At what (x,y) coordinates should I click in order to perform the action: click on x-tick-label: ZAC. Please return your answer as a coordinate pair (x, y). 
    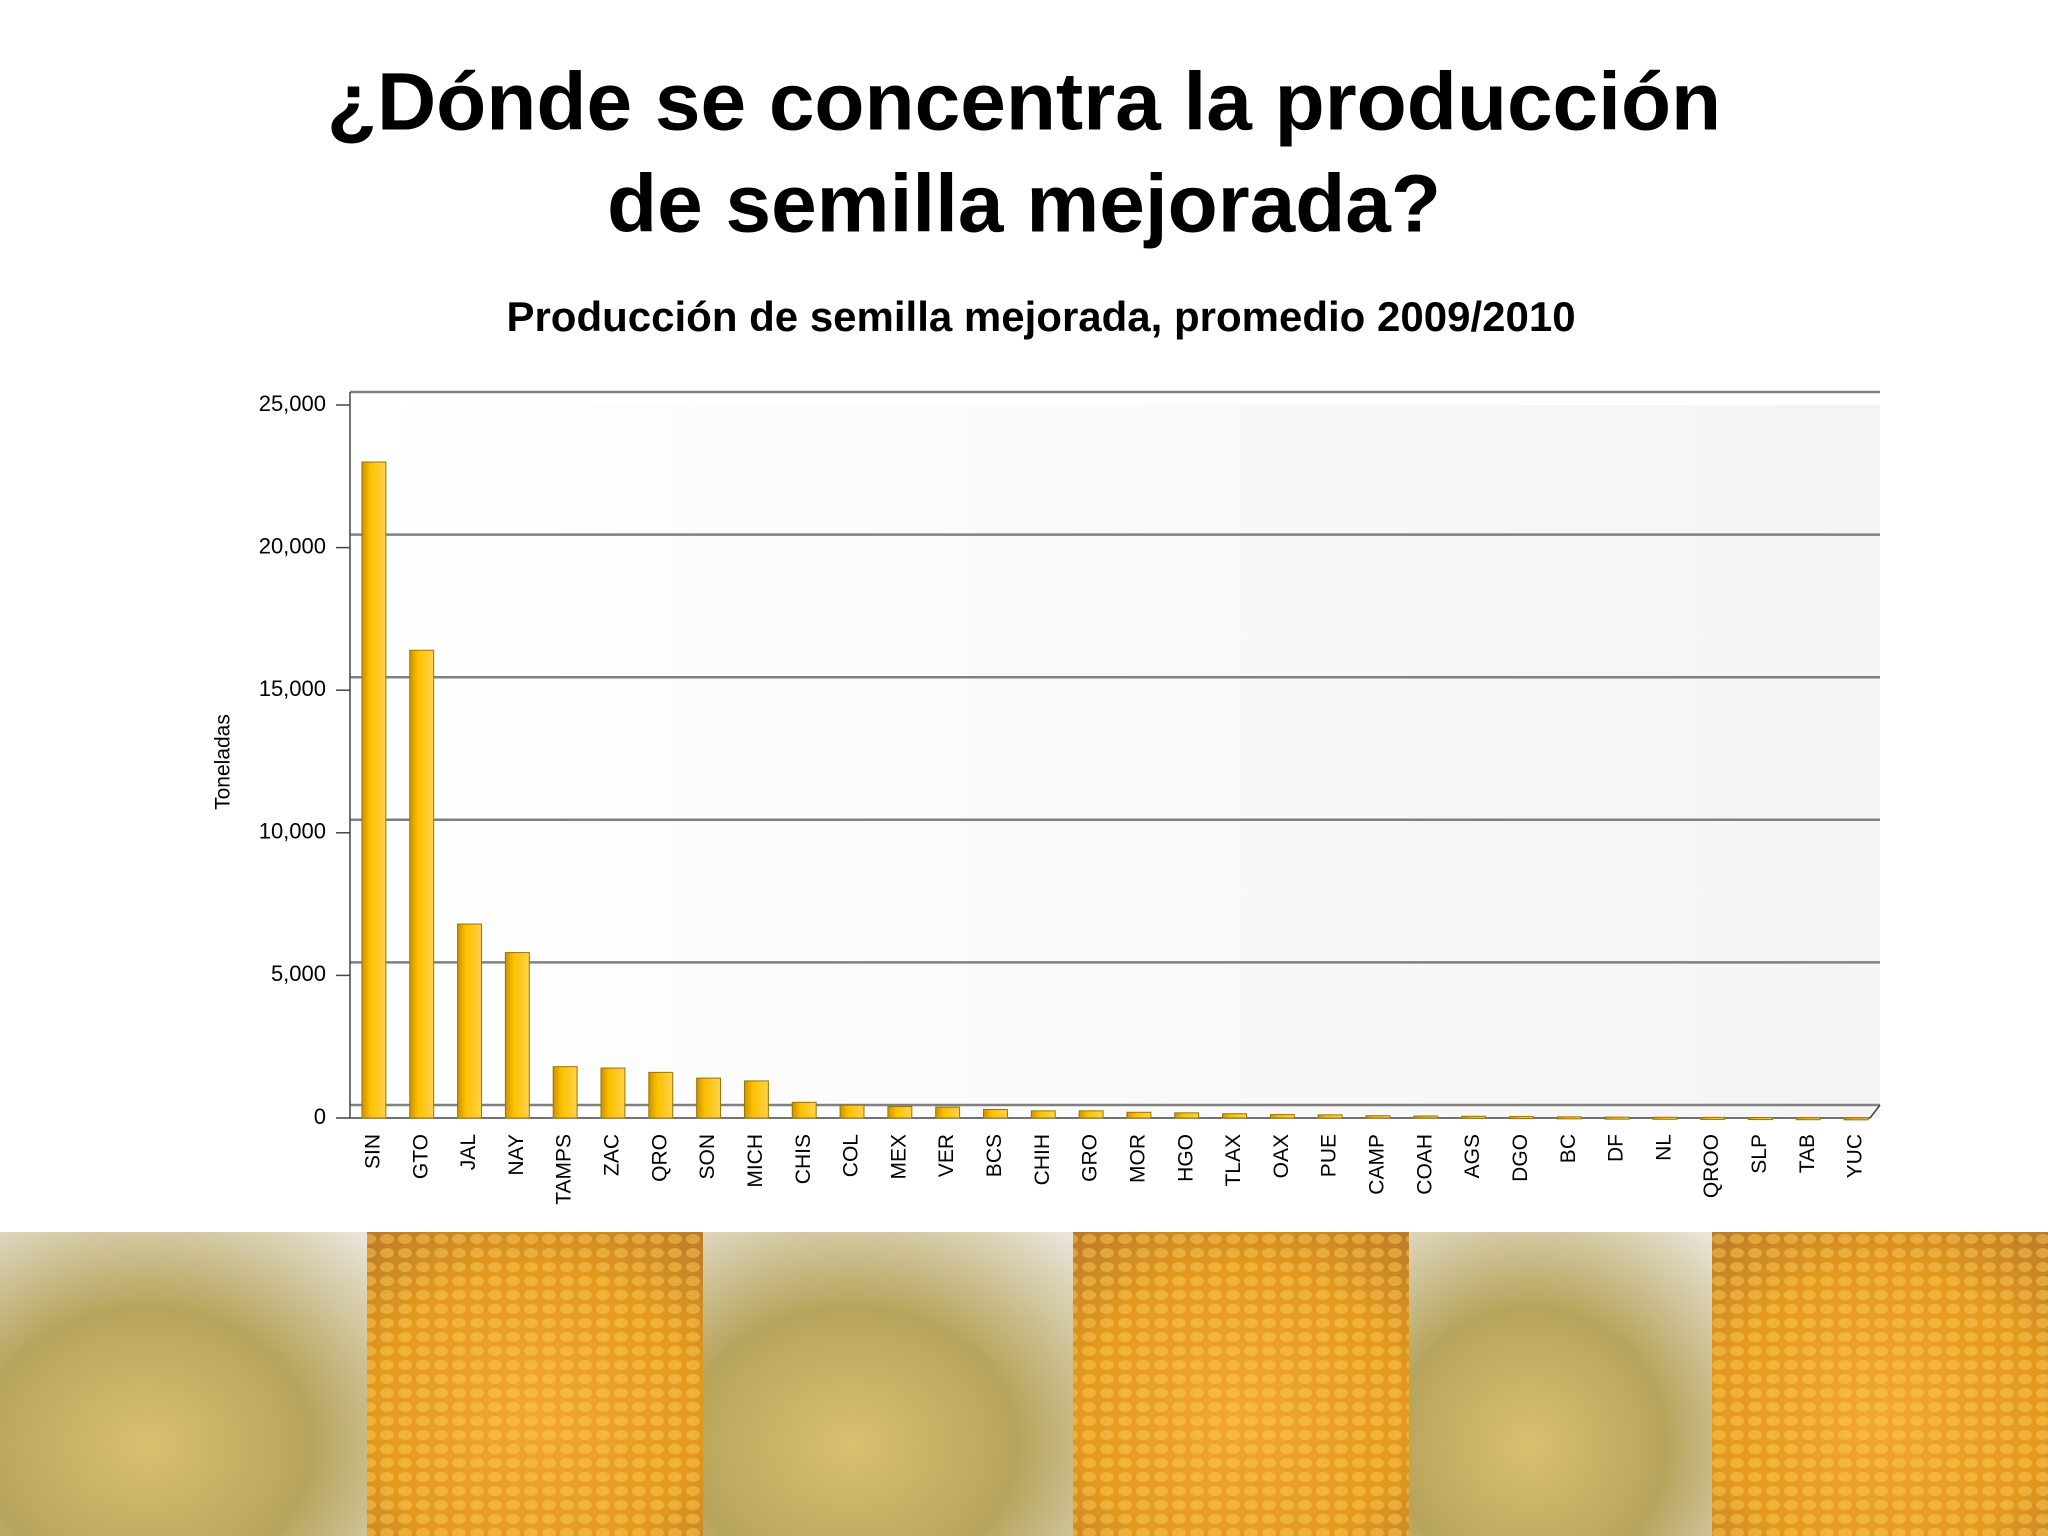
    Looking at the image, I should click on (612, 1155).